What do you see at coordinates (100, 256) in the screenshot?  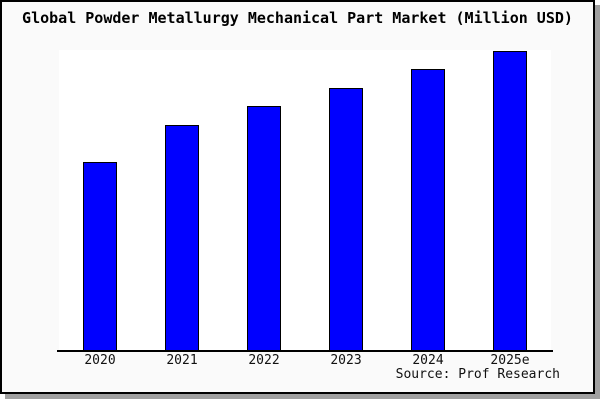 I see `bar-2020` at bounding box center [100, 256].